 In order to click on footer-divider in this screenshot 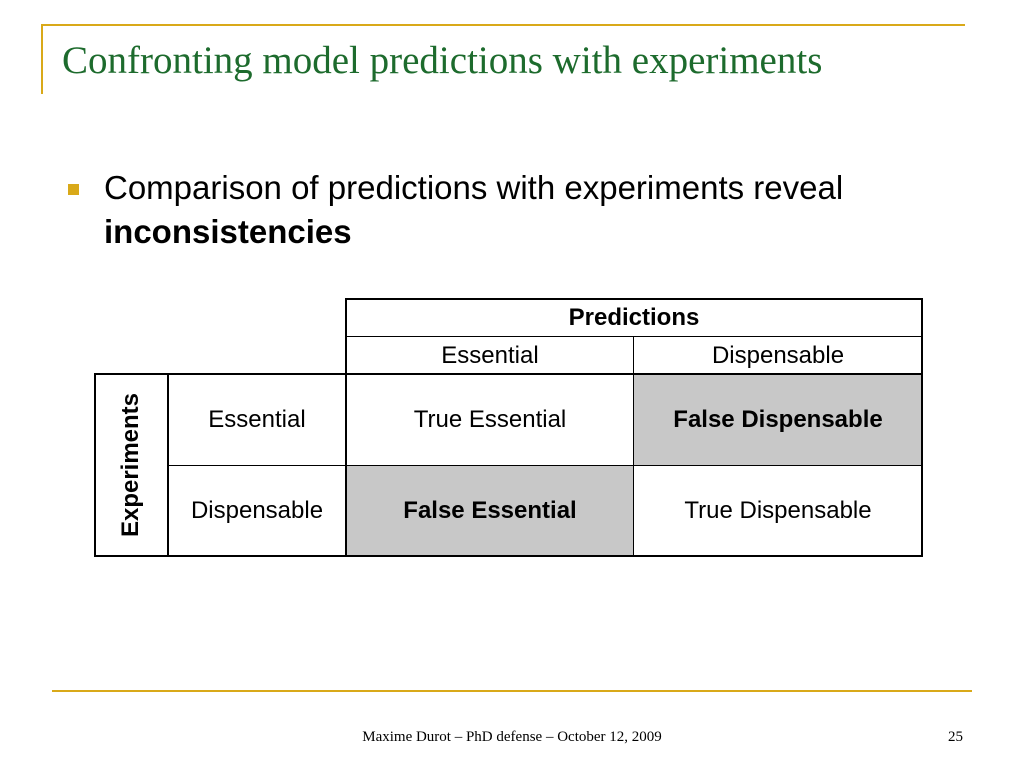, I will do `click(512, 691)`.